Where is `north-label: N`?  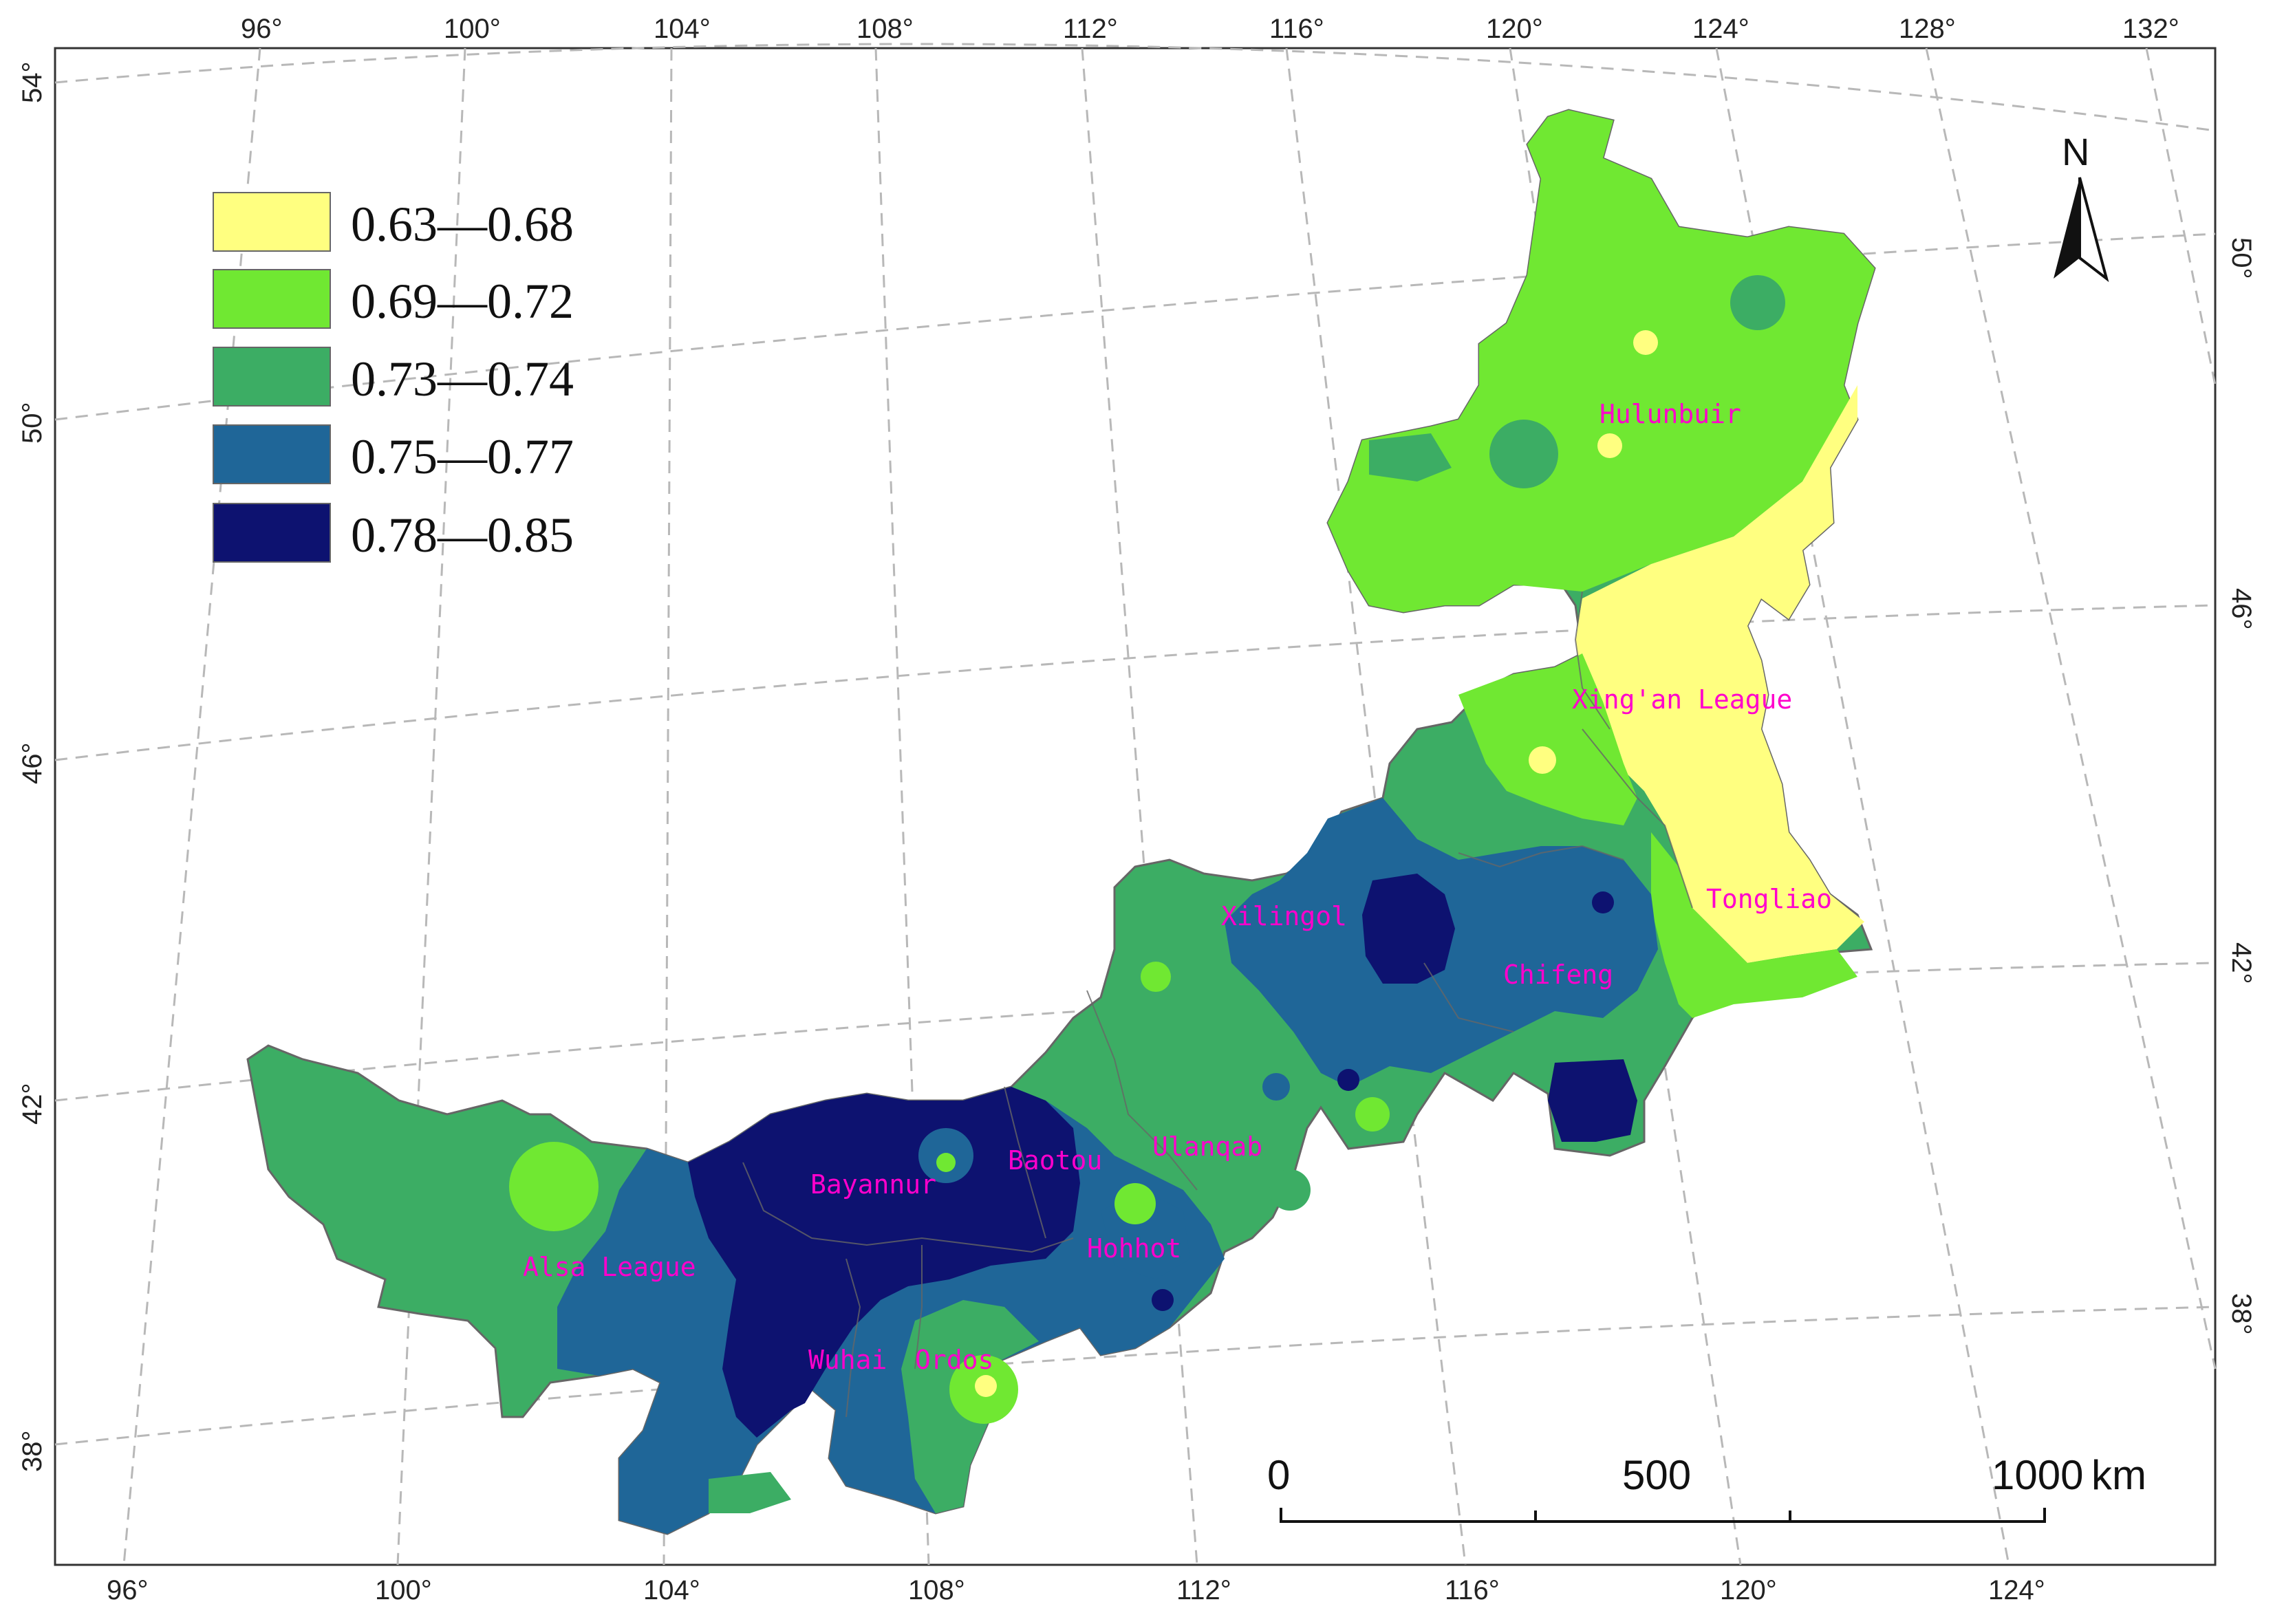 north-label: N is located at coordinates (2075, 151).